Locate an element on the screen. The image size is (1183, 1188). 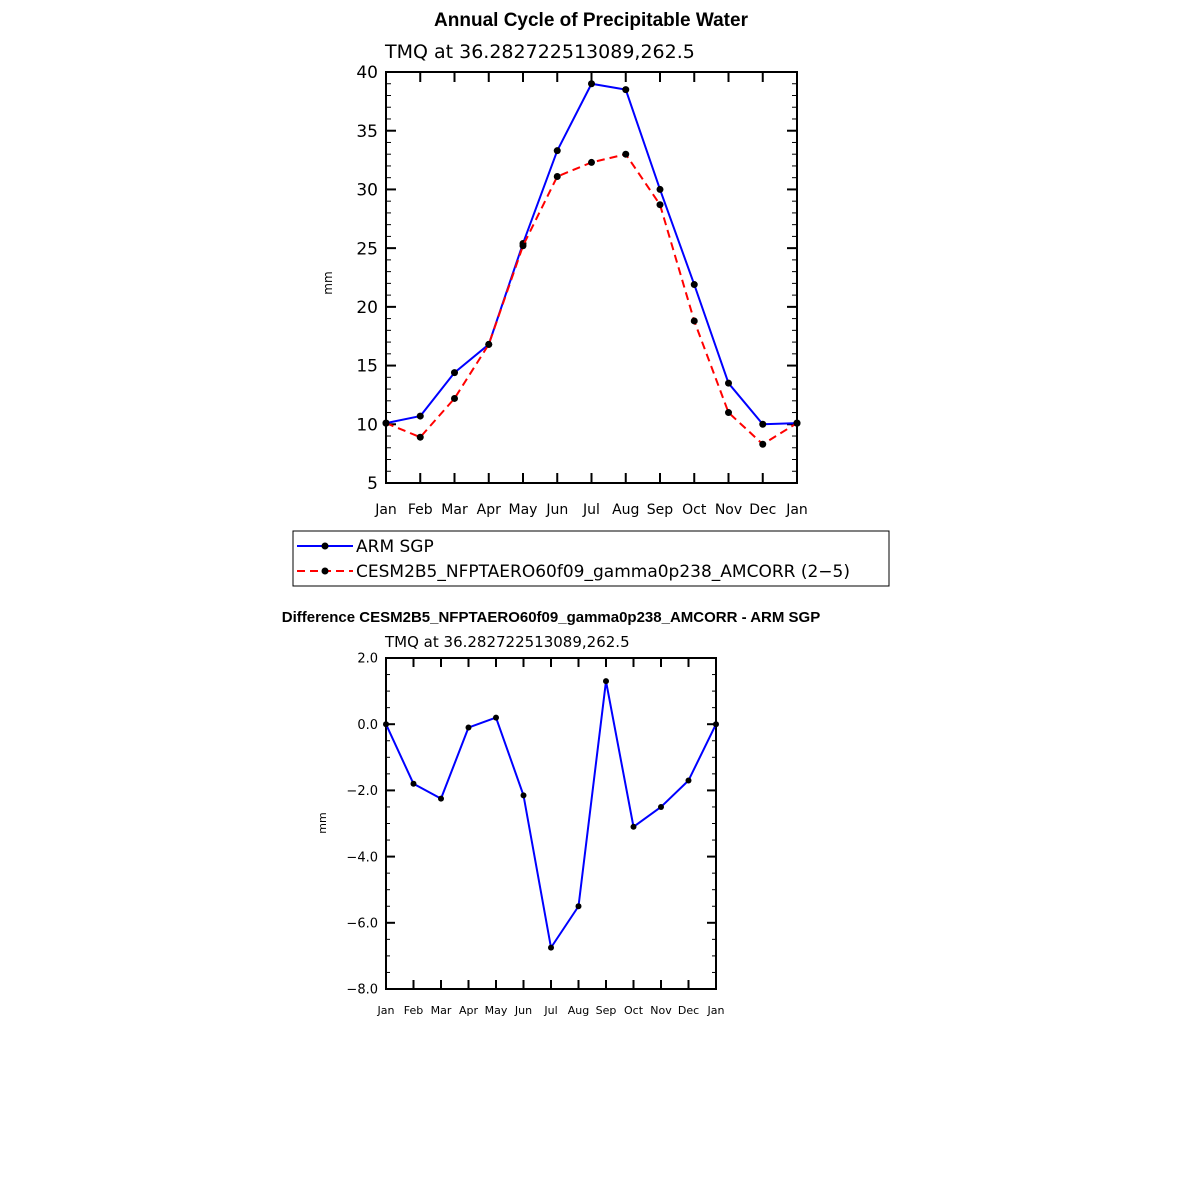
legend-label-arm: ARM SGP is located at coordinates (395, 547).